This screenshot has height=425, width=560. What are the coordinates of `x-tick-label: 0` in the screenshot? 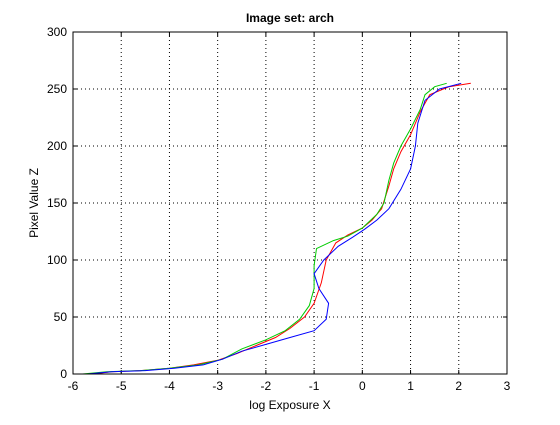 It's located at (362, 386).